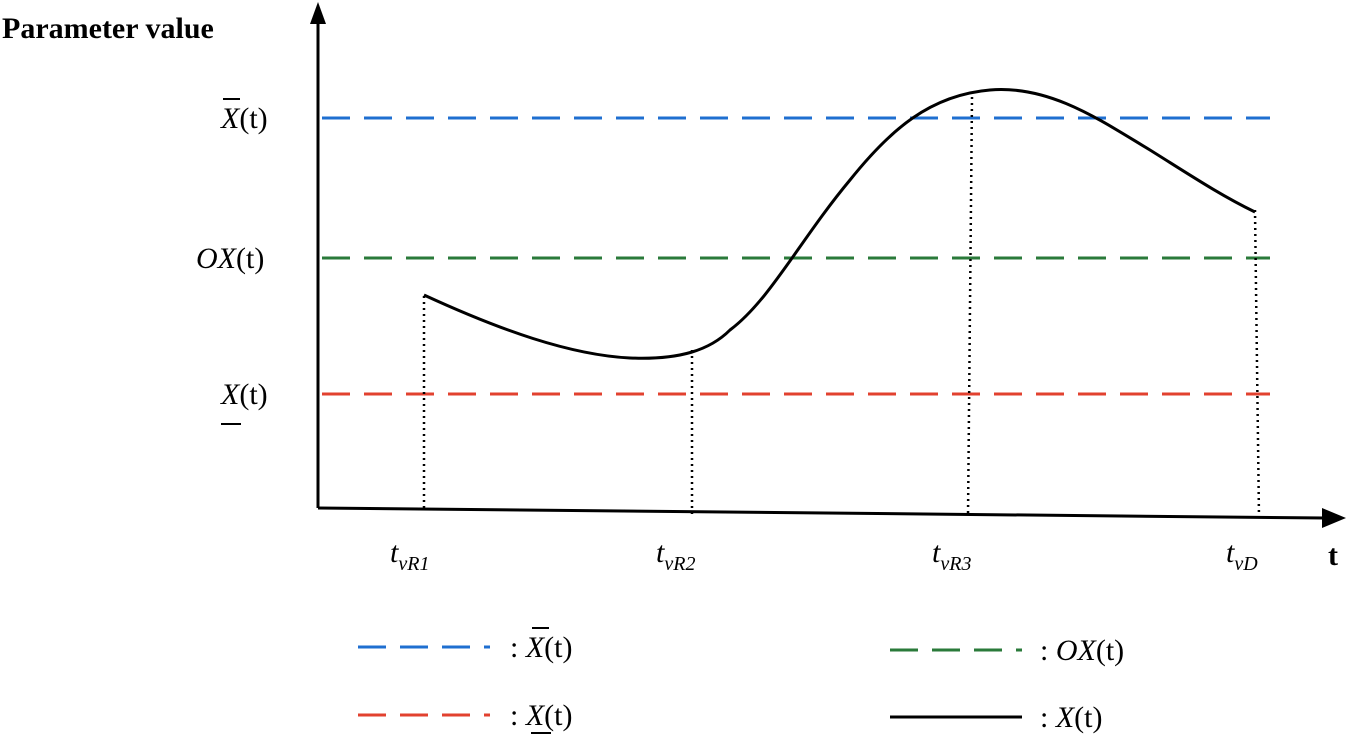  Describe the element at coordinates (951, 555) in the screenshot. I see `time-mark-3: tνR3` at that location.